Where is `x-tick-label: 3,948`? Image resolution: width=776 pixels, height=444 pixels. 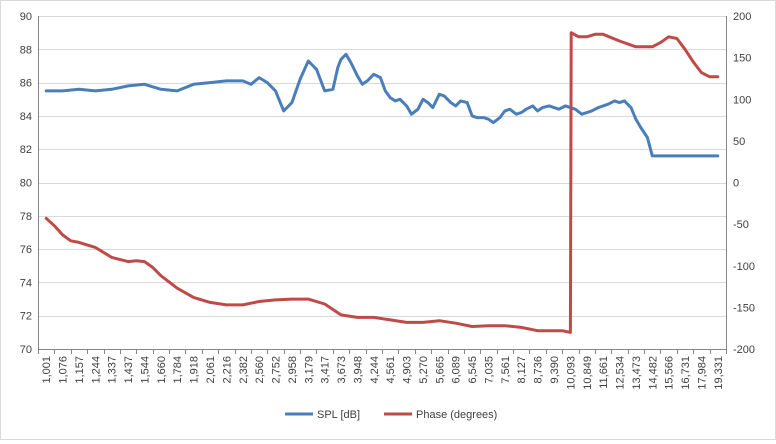
x-tick-label: 3,948 is located at coordinates (358, 370).